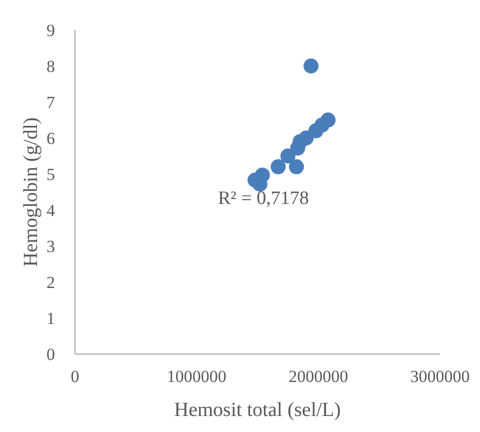 Image resolution: width=480 pixels, height=432 pixels. I want to click on y-tick-label: 6, so click(50, 138).